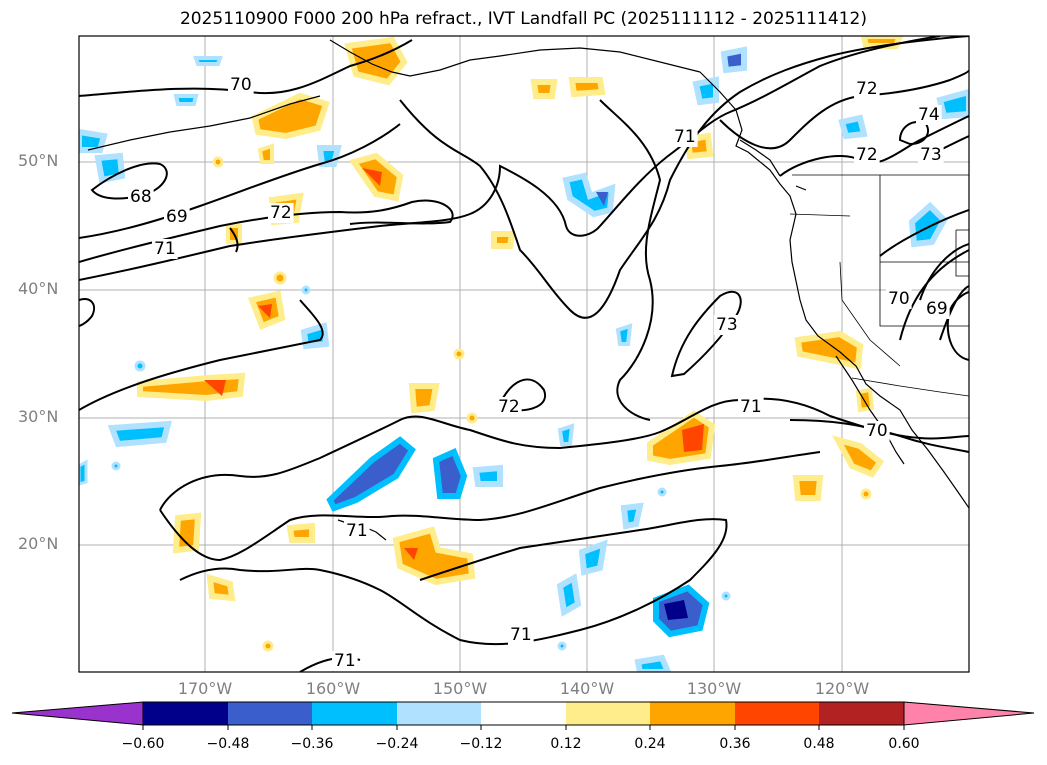 The image size is (1047, 765). What do you see at coordinates (38, 416) in the screenshot?
I see `lat-label: 30°N` at bounding box center [38, 416].